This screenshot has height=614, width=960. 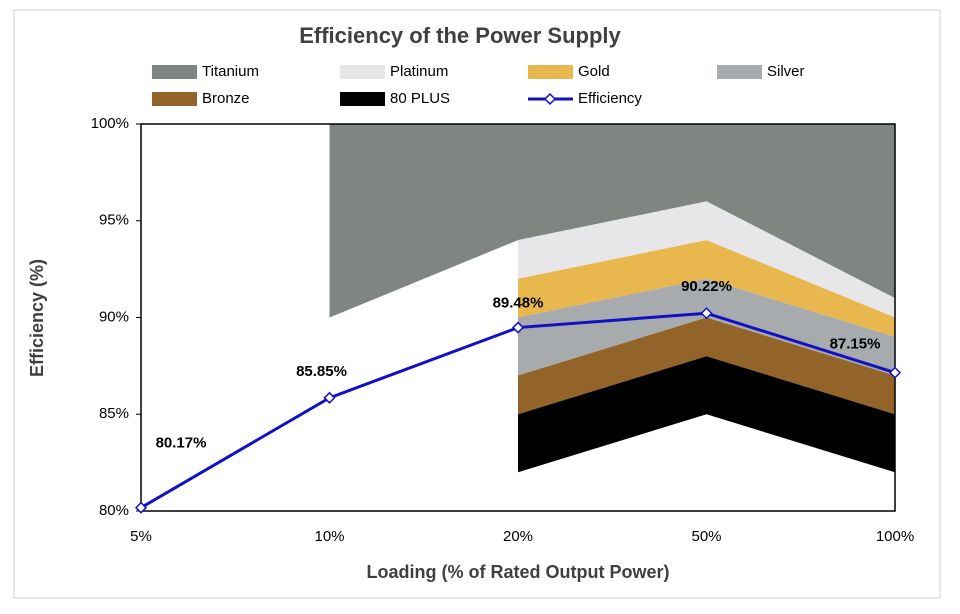 What do you see at coordinates (706, 536) in the screenshot?
I see `x-tick-label: 50%` at bounding box center [706, 536].